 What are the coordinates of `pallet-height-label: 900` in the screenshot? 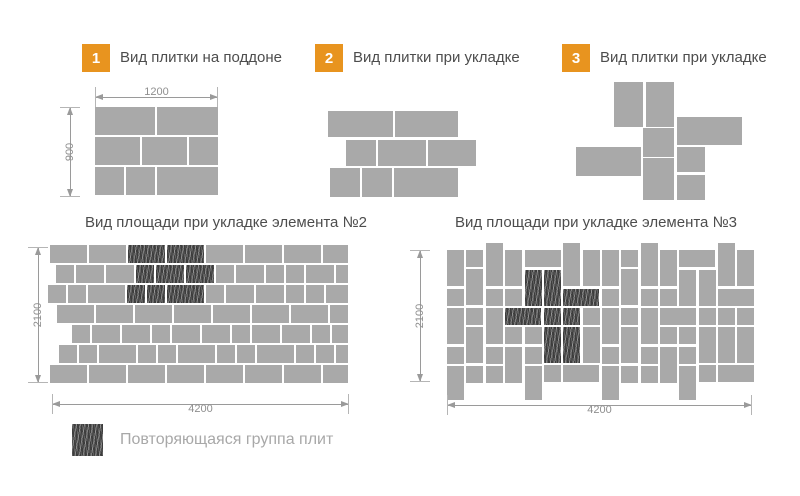 It's located at (70, 152).